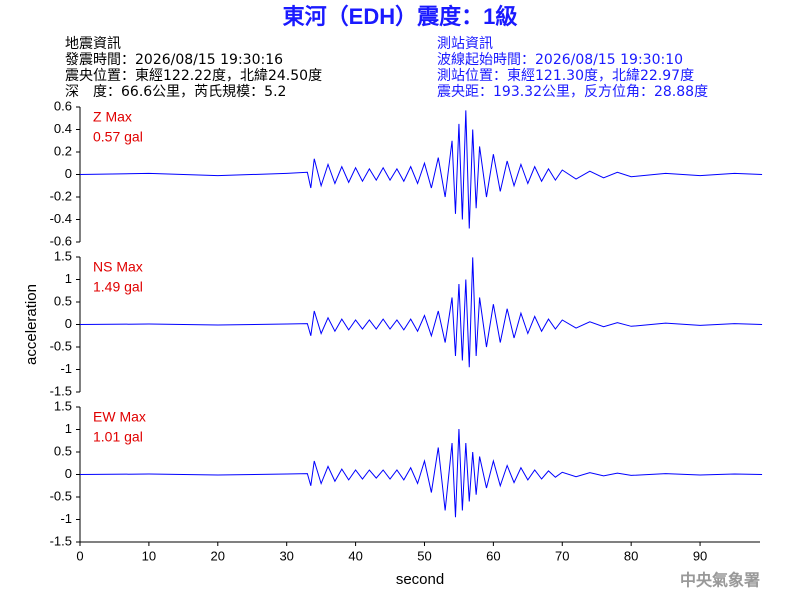 Image resolution: width=800 pixels, height=600 pixels. I want to click on x-axis-label: second, so click(420, 579).